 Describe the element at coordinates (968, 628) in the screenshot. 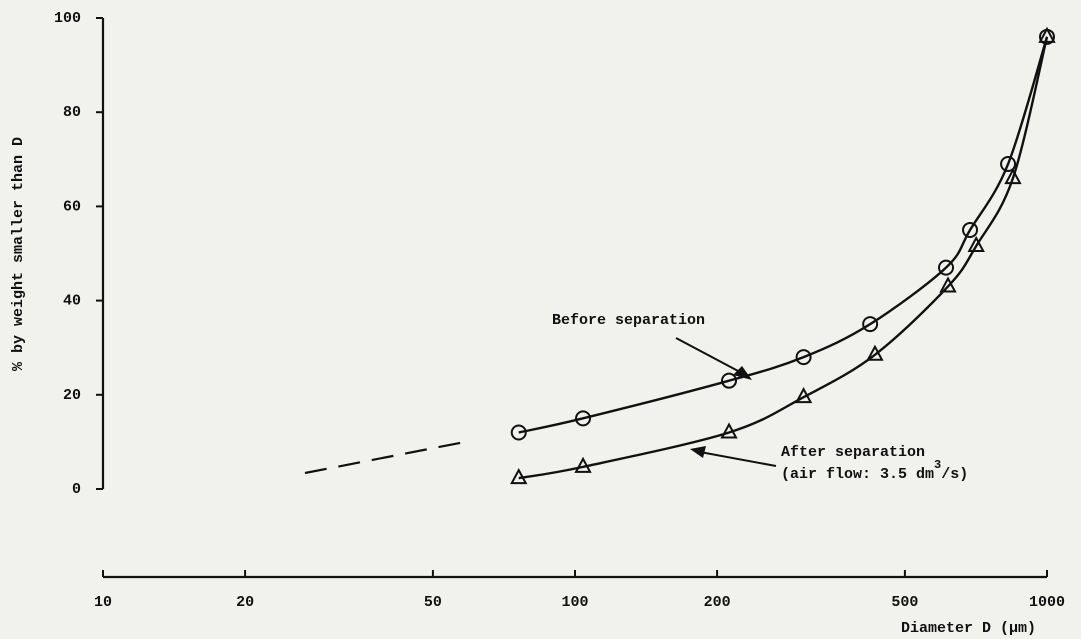

I see `x-axis-label: Diameter D (μm)` at that location.